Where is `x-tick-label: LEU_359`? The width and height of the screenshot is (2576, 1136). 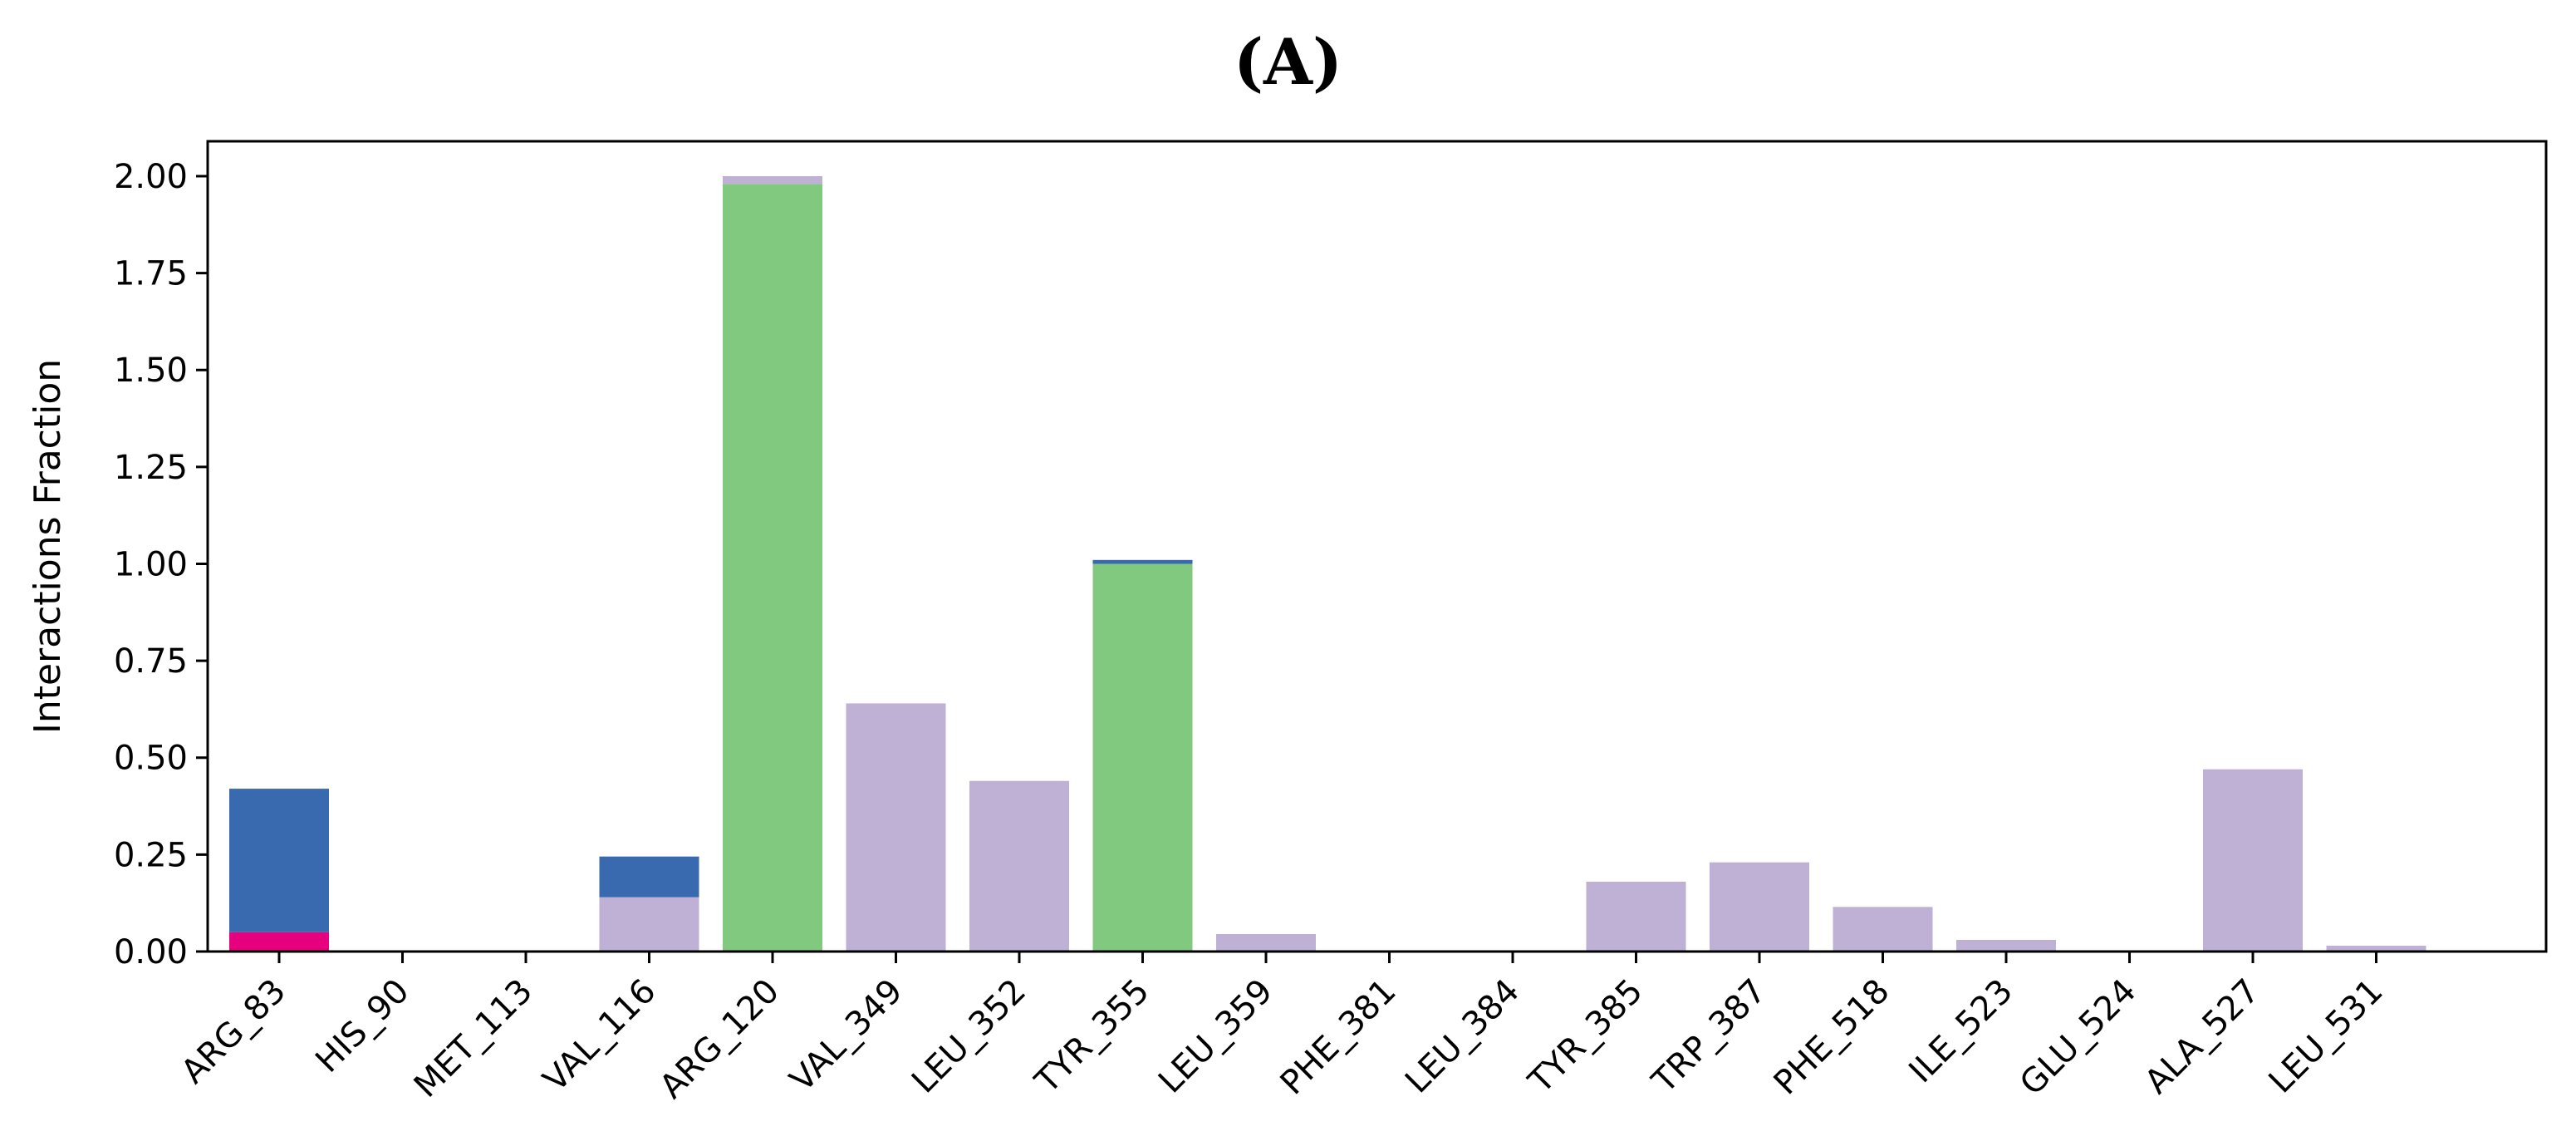
x-tick-label: LEU_359 is located at coordinates (1215, 1036).